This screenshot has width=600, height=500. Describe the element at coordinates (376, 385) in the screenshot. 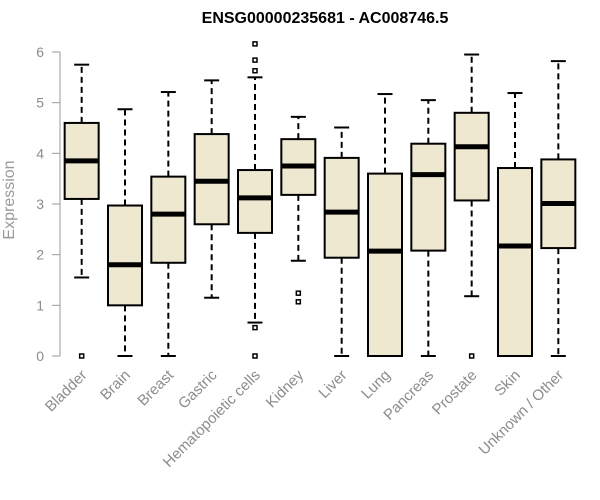

I see `x-tick-label: Lung` at that location.